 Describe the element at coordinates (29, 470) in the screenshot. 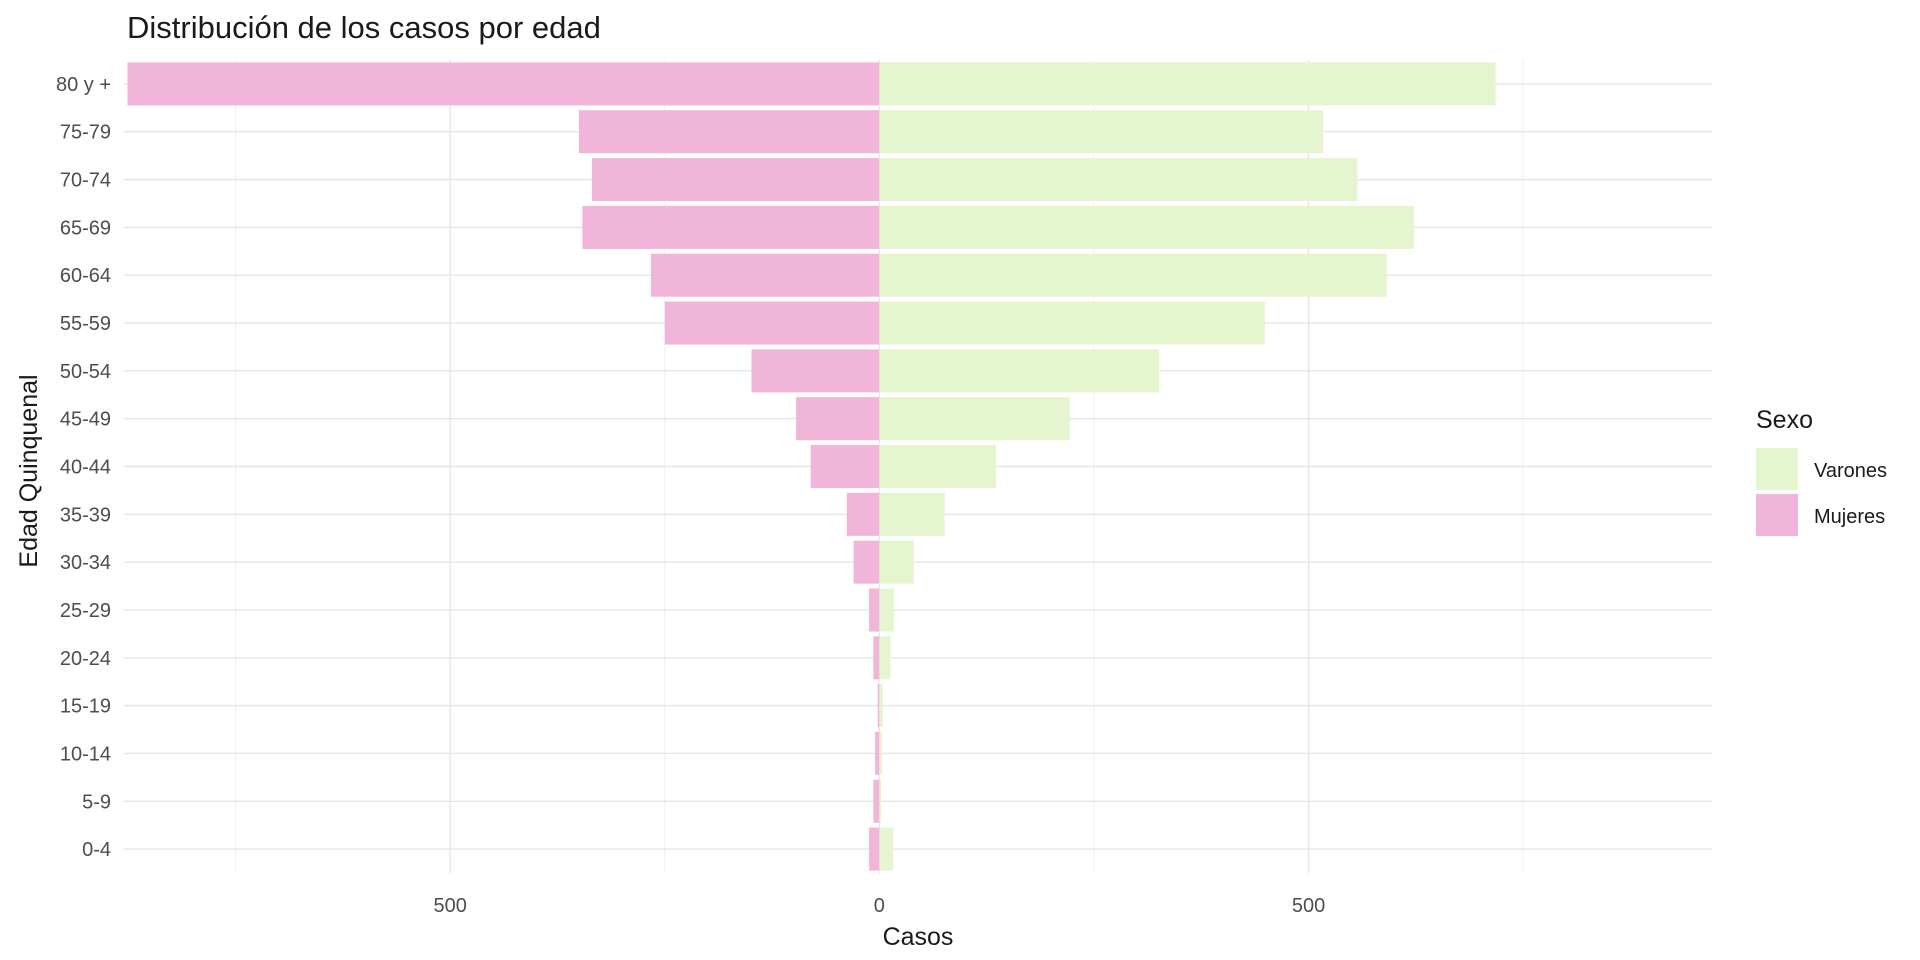

I see `y-axis-title: Edad Quinquenal` at that location.